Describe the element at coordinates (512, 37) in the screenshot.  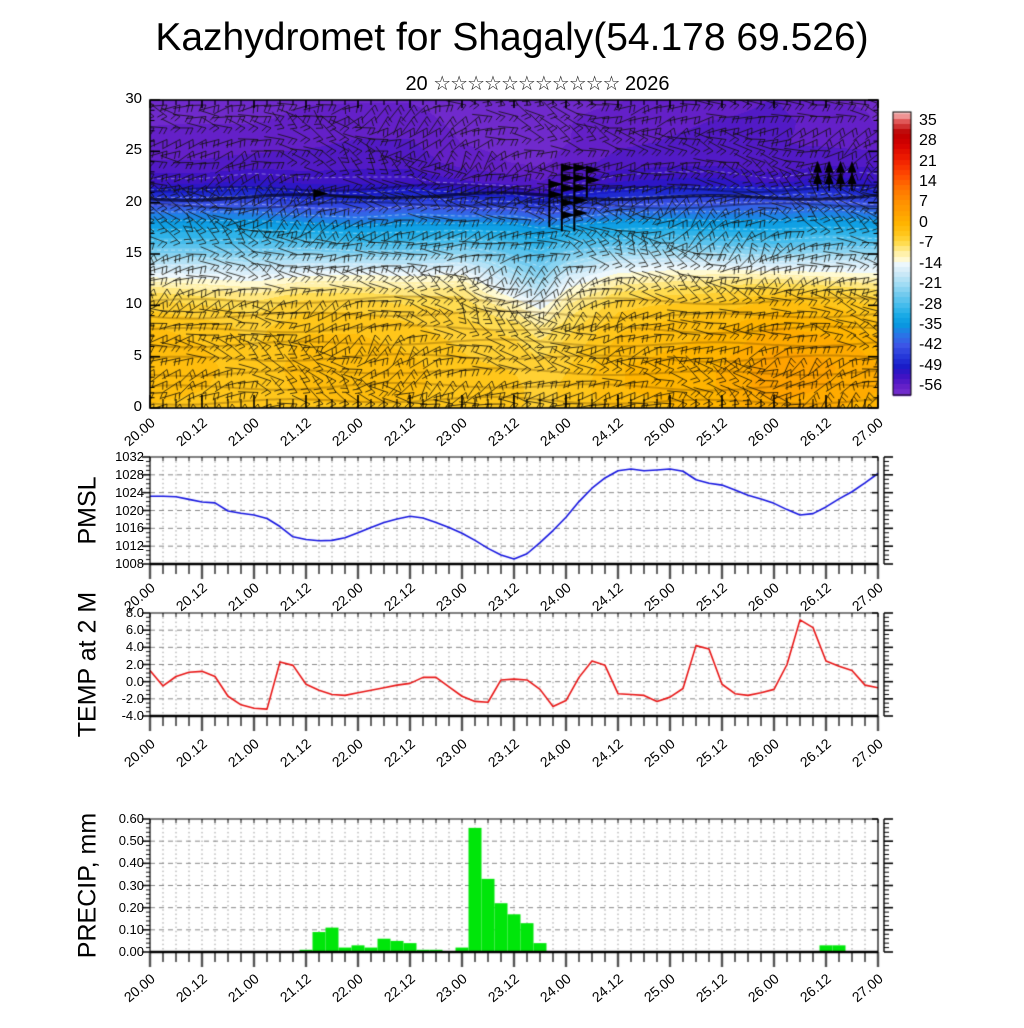
I see `page-title: Kazhydromet for Shagaly(54.178 69.526)` at that location.